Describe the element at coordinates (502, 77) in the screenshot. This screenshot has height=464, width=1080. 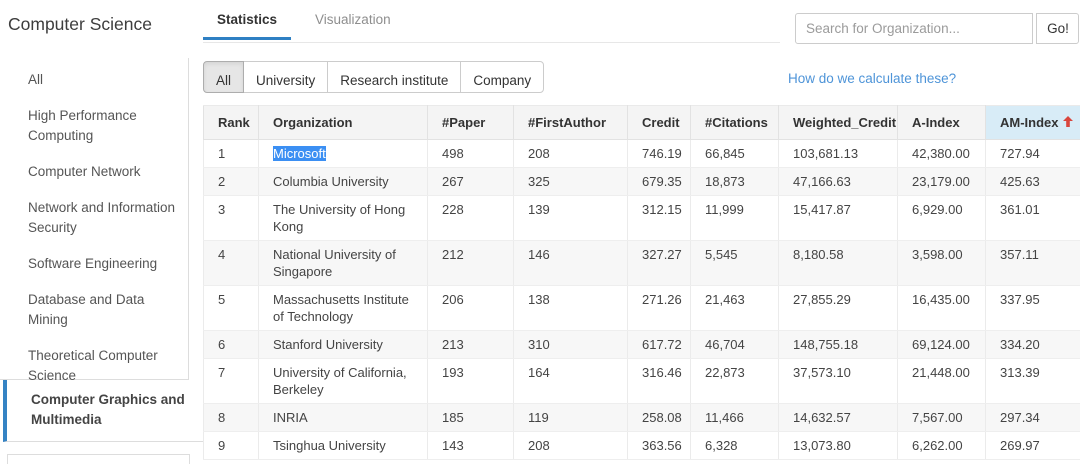
I see `filter-button: Company` at that location.